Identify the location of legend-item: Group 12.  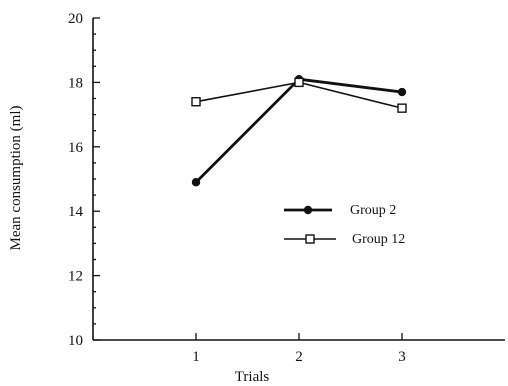
(344, 239).